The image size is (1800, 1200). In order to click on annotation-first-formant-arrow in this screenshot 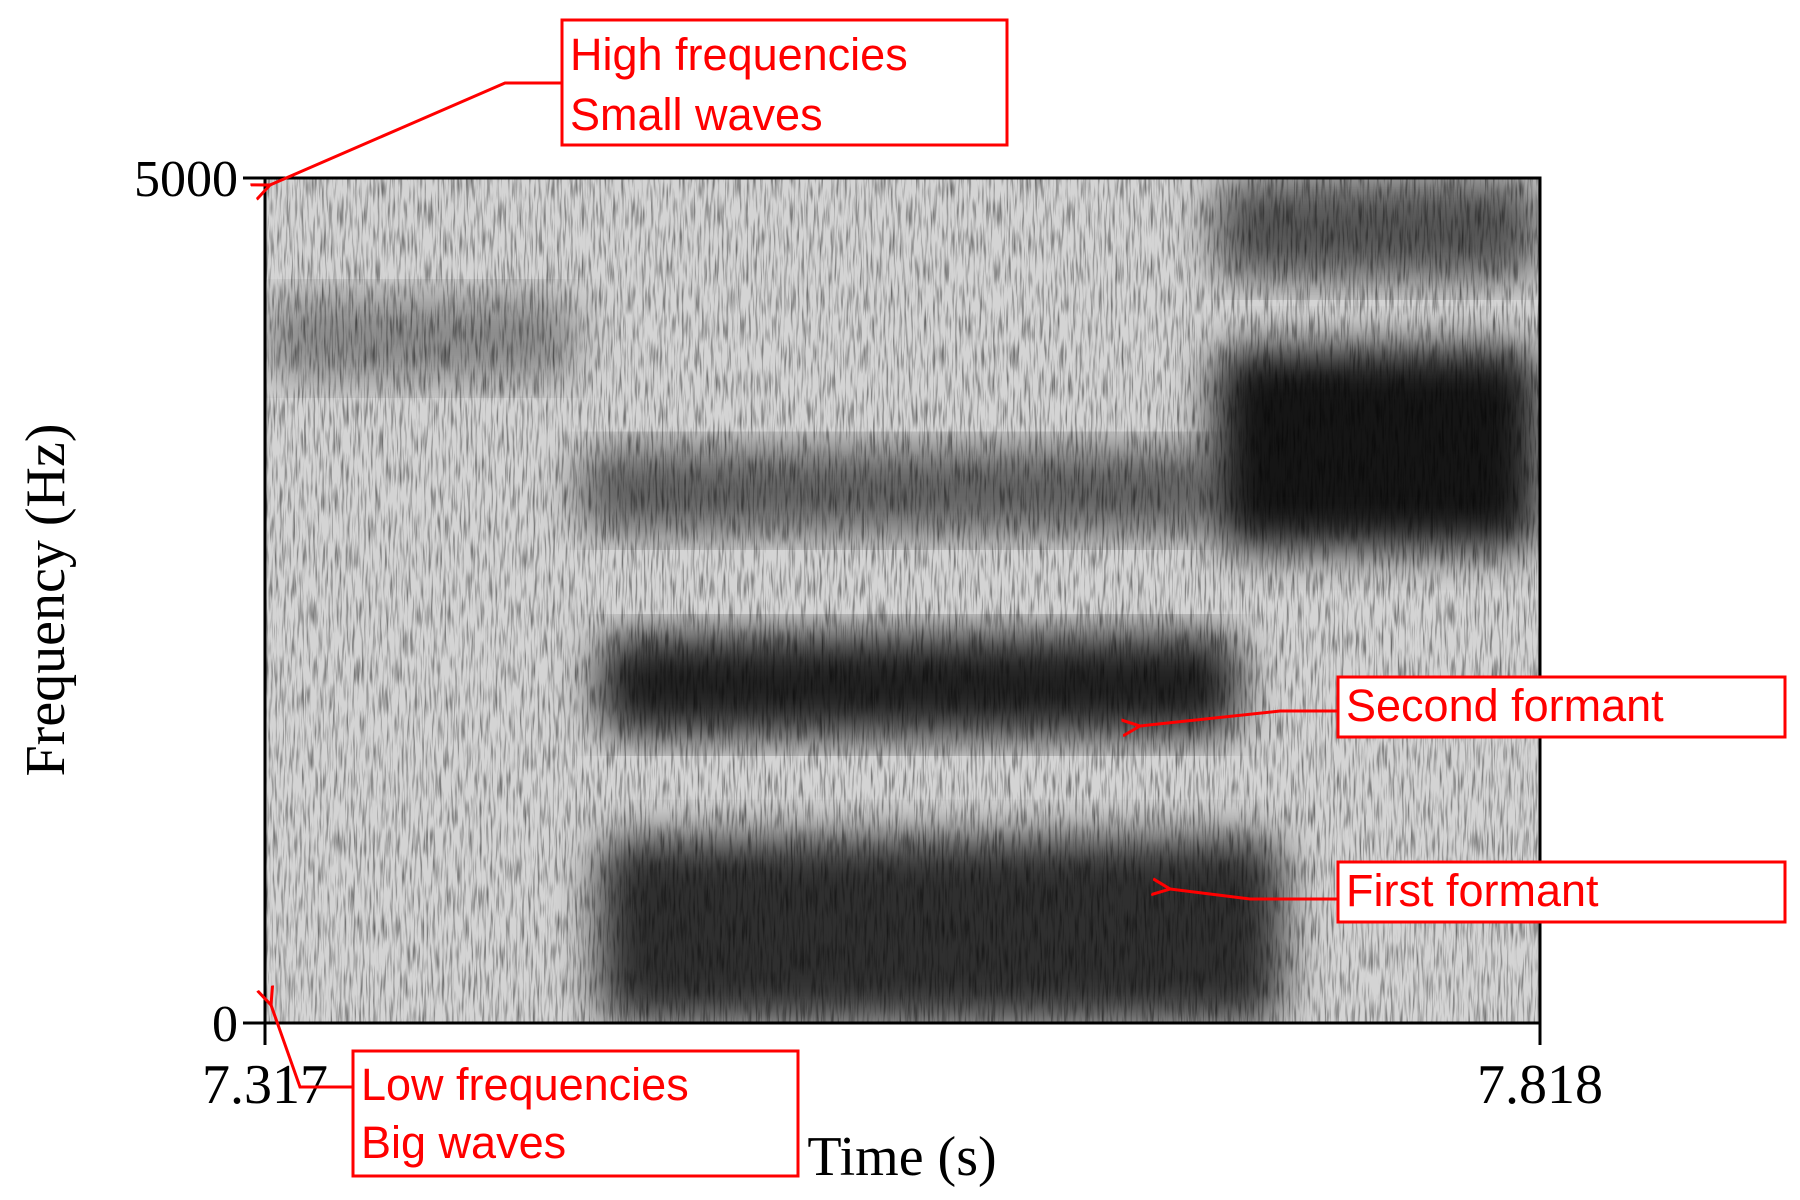, I will do `click(1254, 895)`.